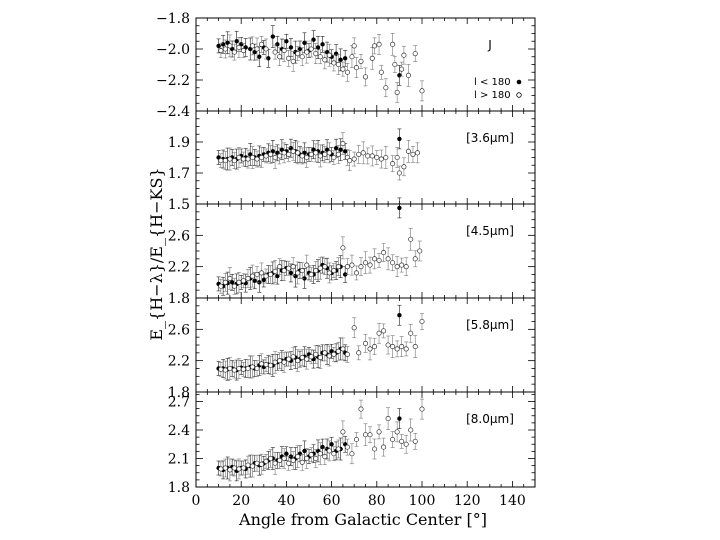 The height and width of the screenshot is (540, 720). What do you see at coordinates (492, 82) in the screenshot?
I see `legend-label-filled: l < 180` at bounding box center [492, 82].